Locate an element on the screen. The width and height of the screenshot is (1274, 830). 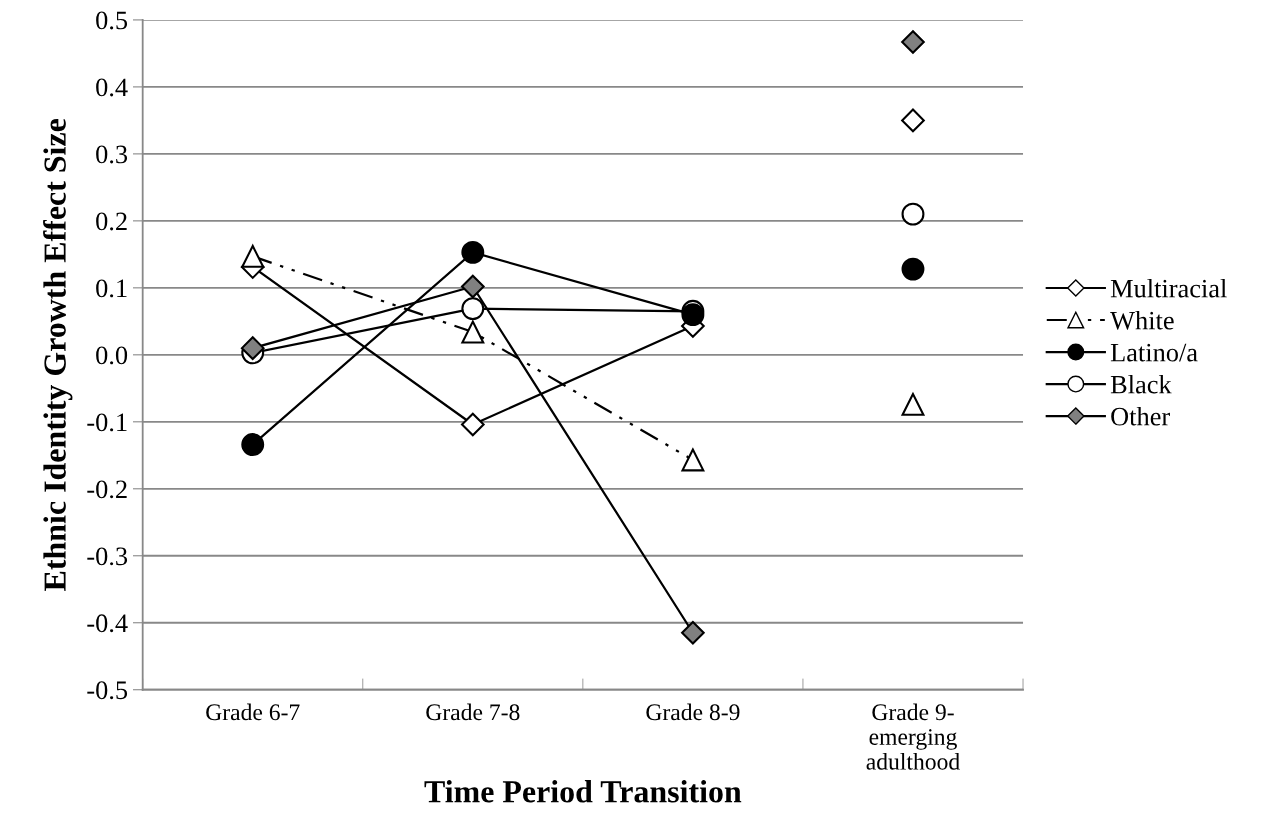
legend-label: Black is located at coordinates (1141, 384).